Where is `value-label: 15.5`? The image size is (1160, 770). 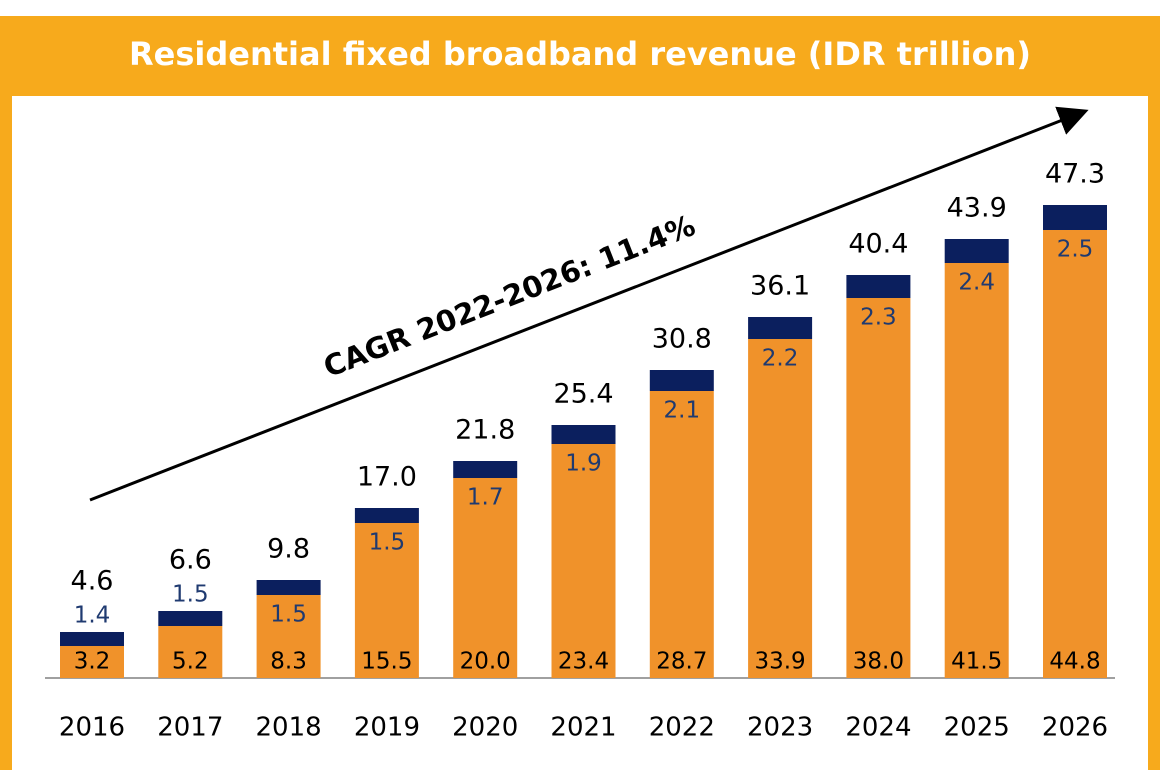
value-label: 15.5 is located at coordinates (386, 662).